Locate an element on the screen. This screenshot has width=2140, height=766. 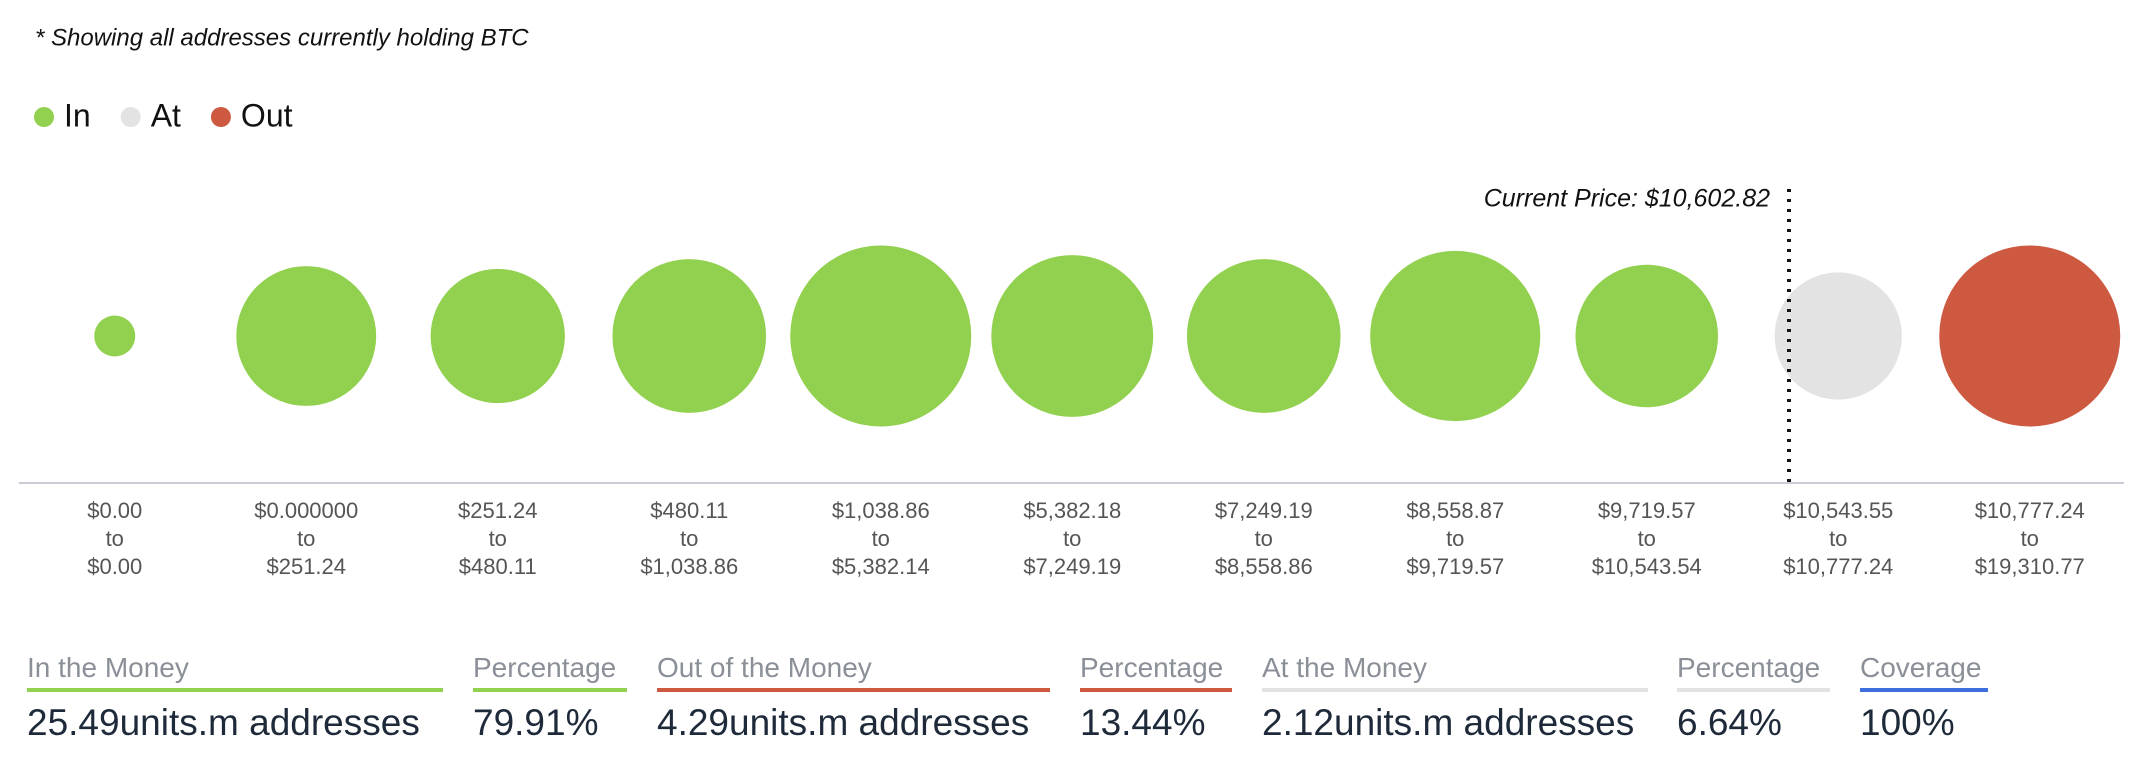
stat-label: At the Money is located at coordinates (1455, 672).